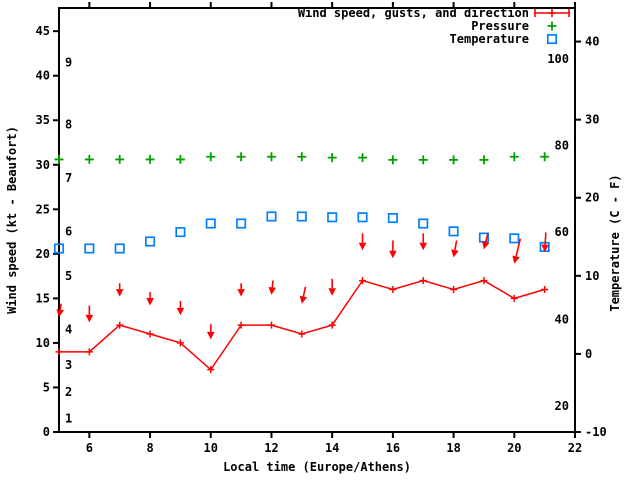 The image size is (640, 480). I want to click on y-right-tick-label: 30, so click(592, 120).